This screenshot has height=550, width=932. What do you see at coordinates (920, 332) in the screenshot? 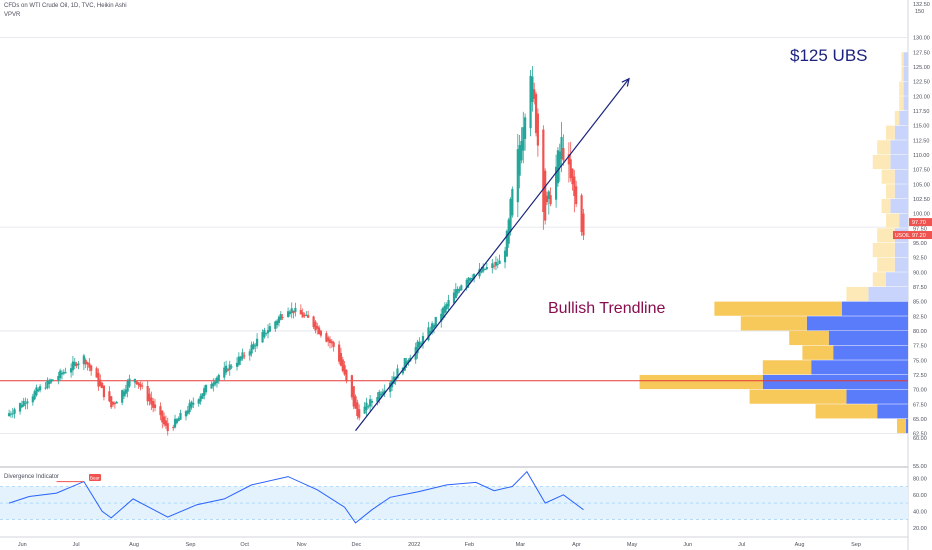
I see `price-axis-tick: 80.00` at bounding box center [920, 332].